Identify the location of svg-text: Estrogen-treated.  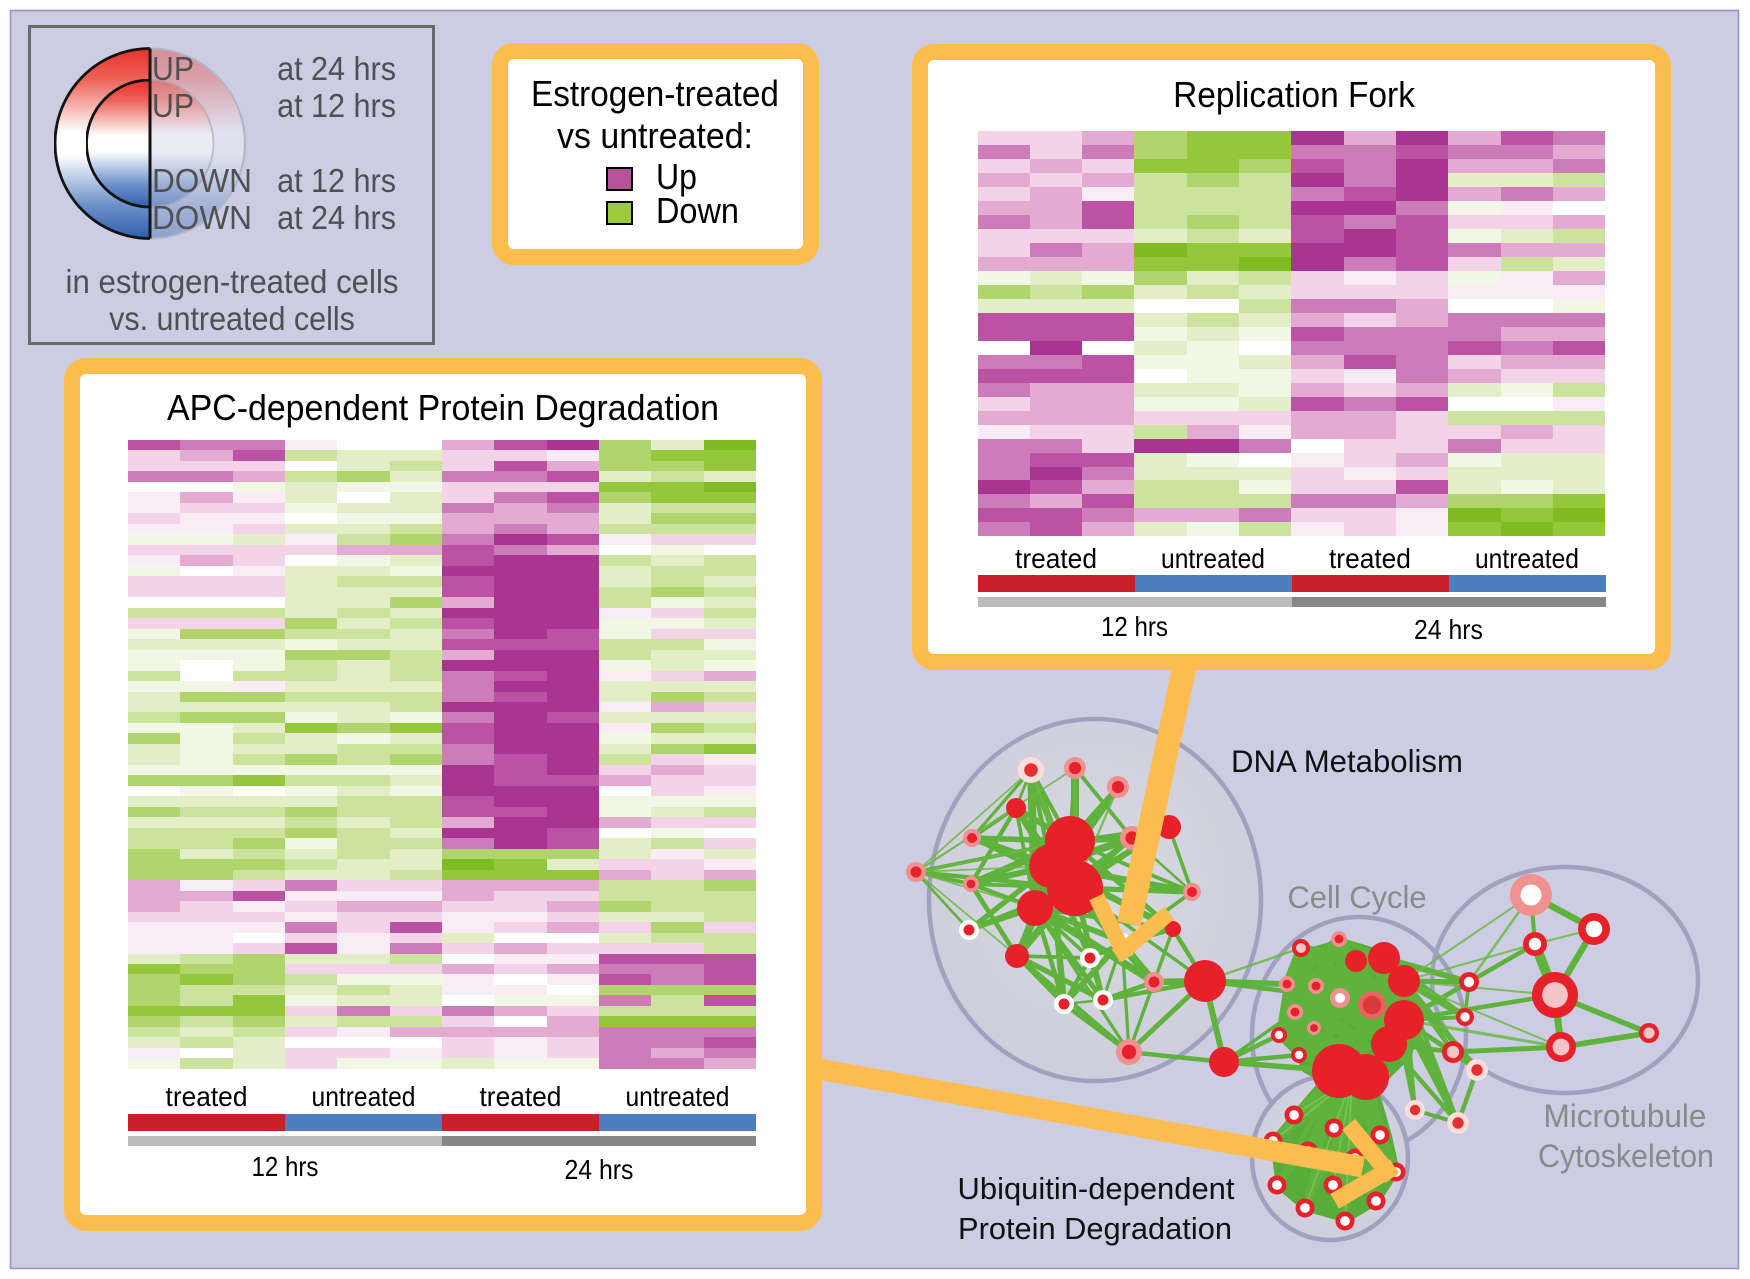
(655, 94).